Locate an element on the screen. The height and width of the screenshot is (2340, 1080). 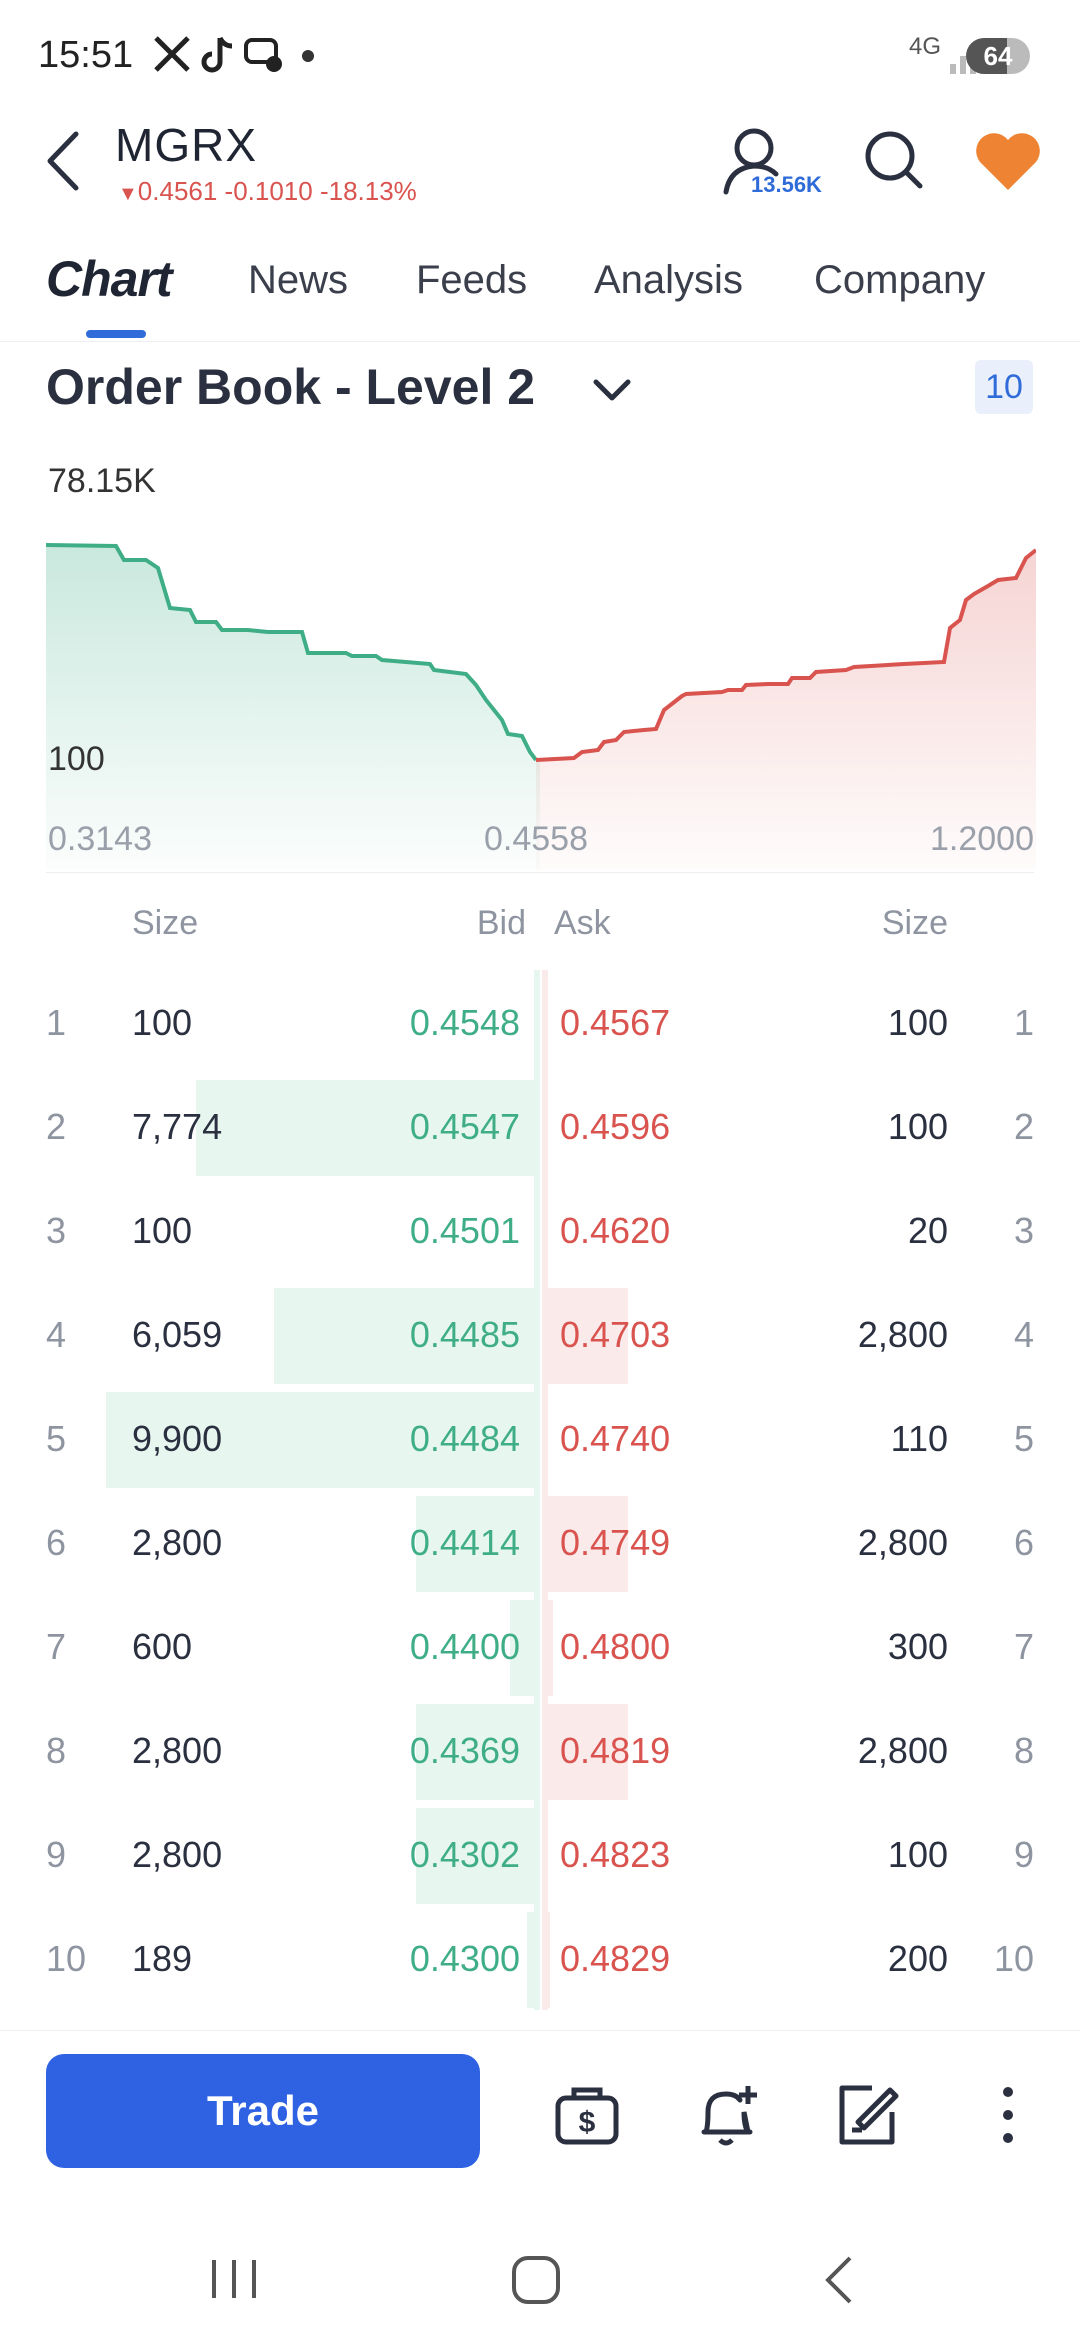
bid-size: 7,774 is located at coordinates (177, 1126).